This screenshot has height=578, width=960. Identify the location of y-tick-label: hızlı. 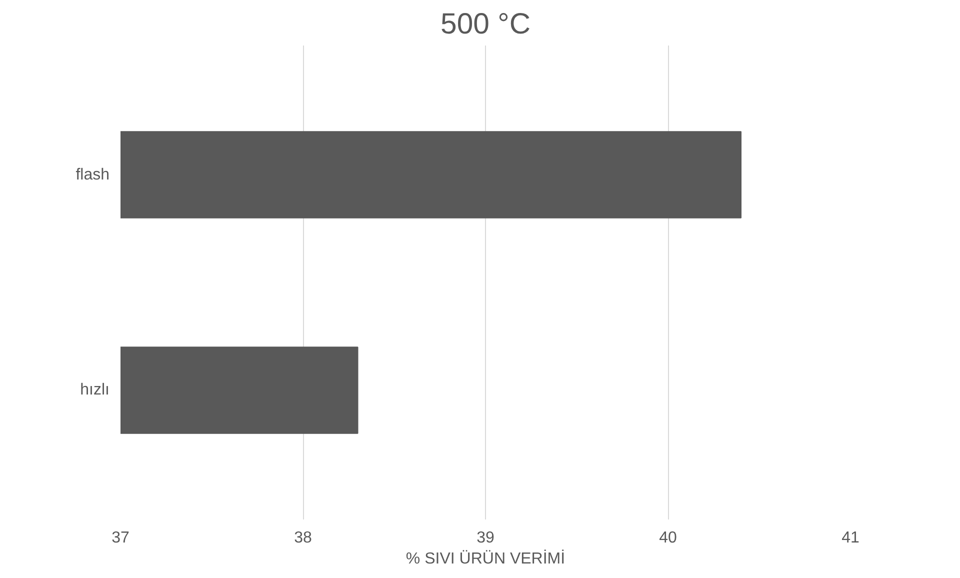
(95, 390).